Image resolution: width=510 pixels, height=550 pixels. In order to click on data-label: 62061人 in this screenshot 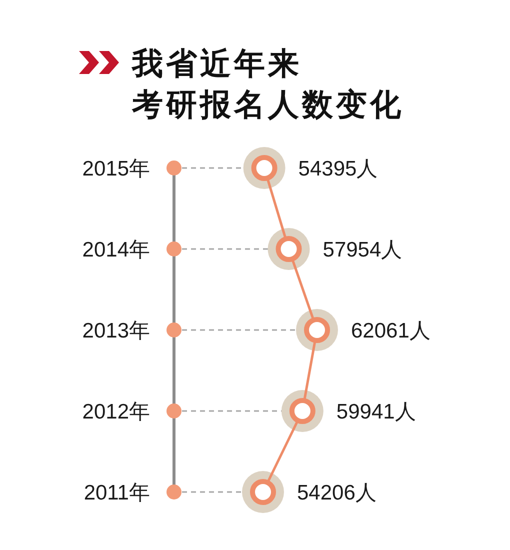, I will do `click(390, 331)`.